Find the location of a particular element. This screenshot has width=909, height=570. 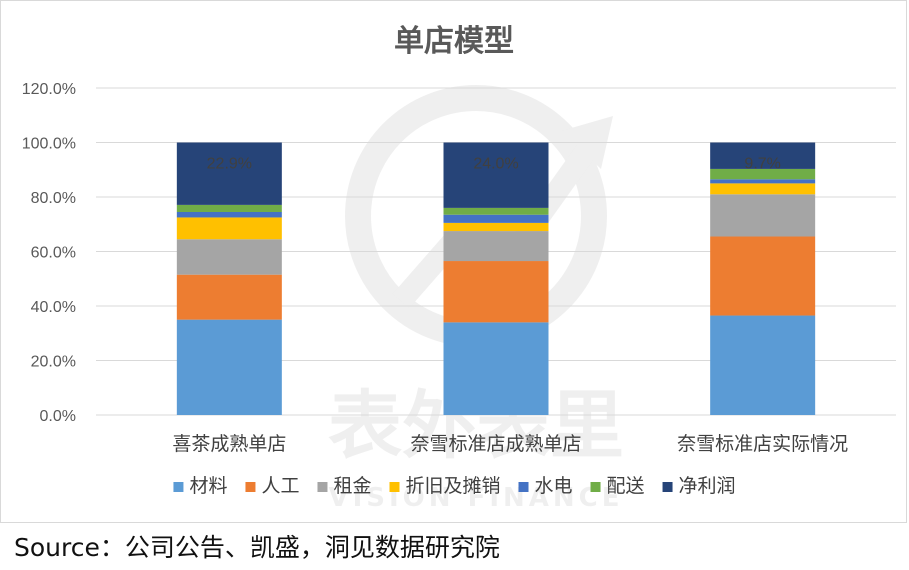

legend-label: 材料 is located at coordinates (208, 486).